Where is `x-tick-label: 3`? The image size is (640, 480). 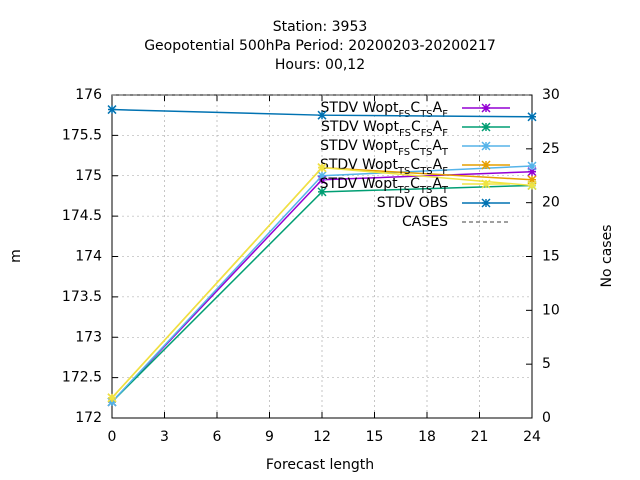
x-tick-label: 3 is located at coordinates (164, 437).